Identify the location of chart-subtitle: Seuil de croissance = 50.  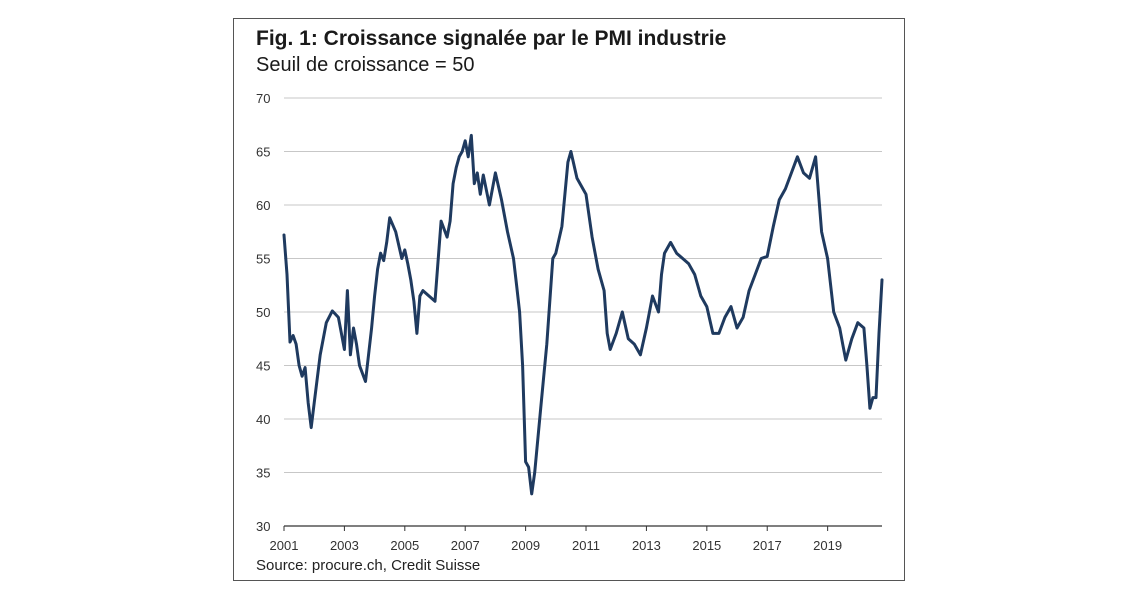
(365, 65).